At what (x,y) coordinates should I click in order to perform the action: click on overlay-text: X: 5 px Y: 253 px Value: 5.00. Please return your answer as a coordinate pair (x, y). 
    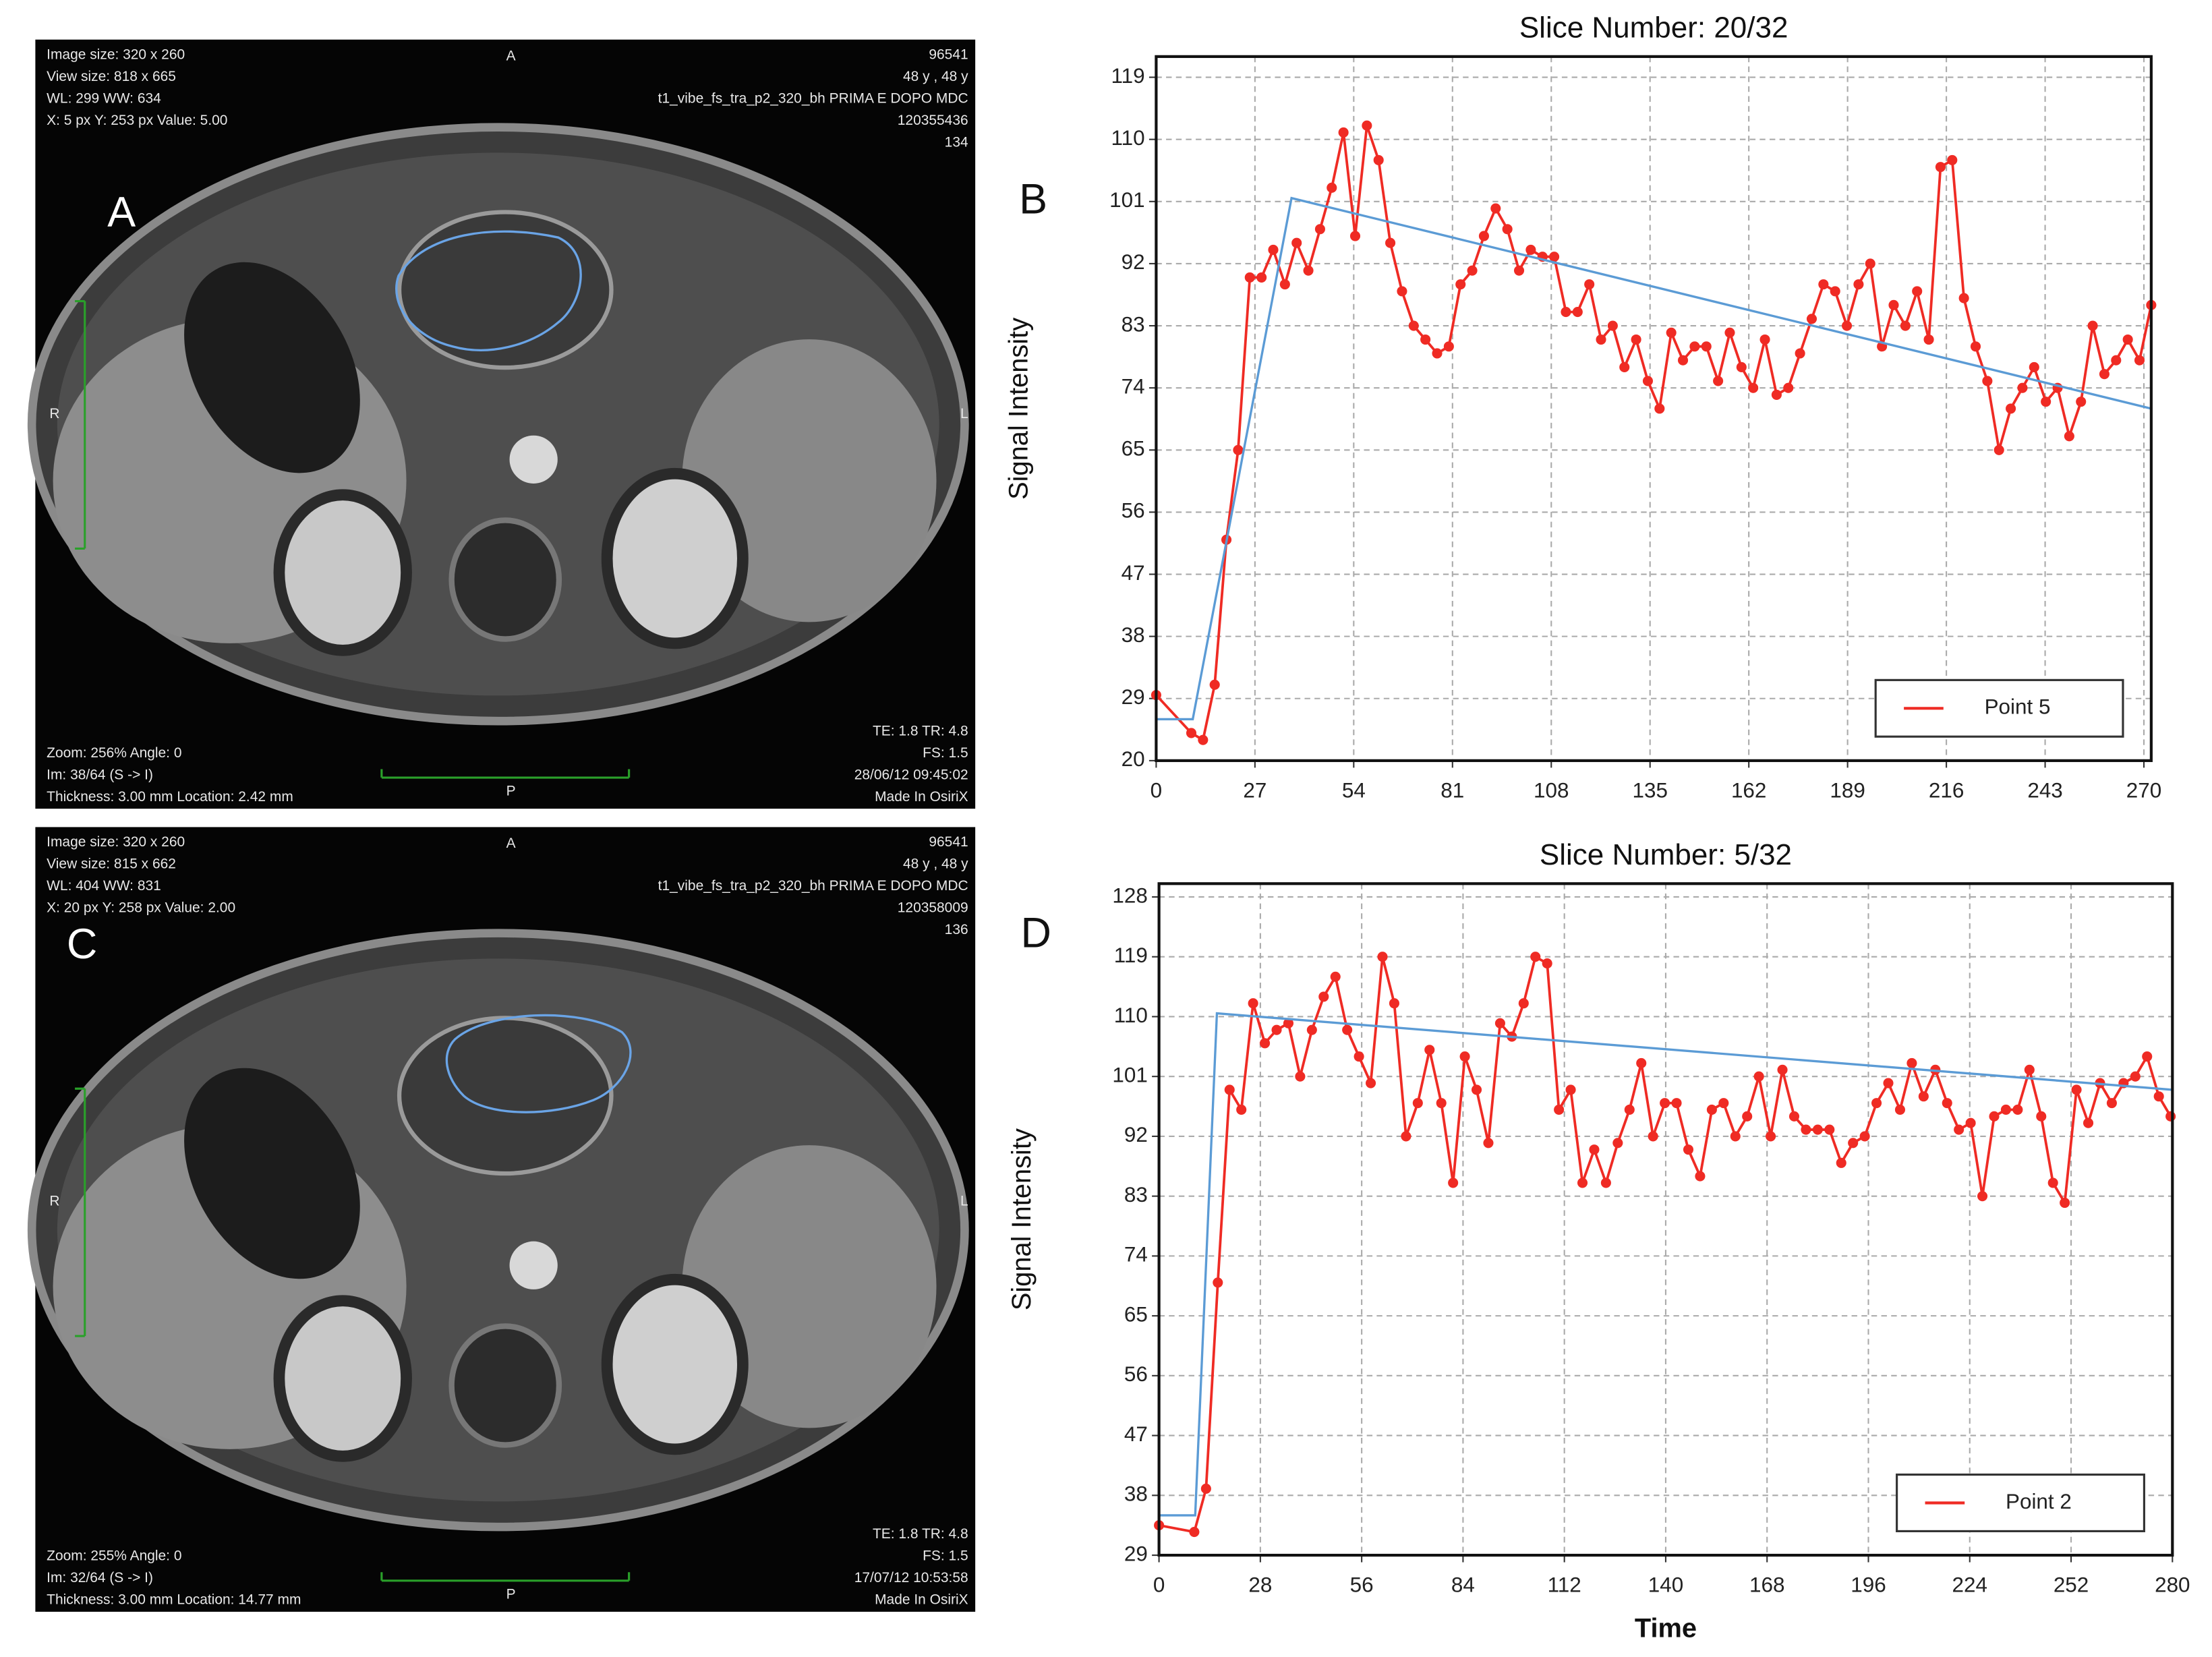
    Looking at the image, I should click on (137, 120).